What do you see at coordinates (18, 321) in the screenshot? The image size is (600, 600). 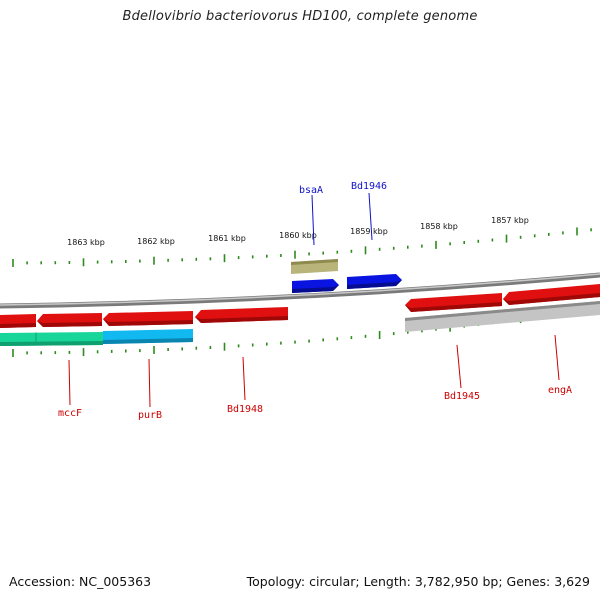 I see `gene-mccF-red` at bounding box center [18, 321].